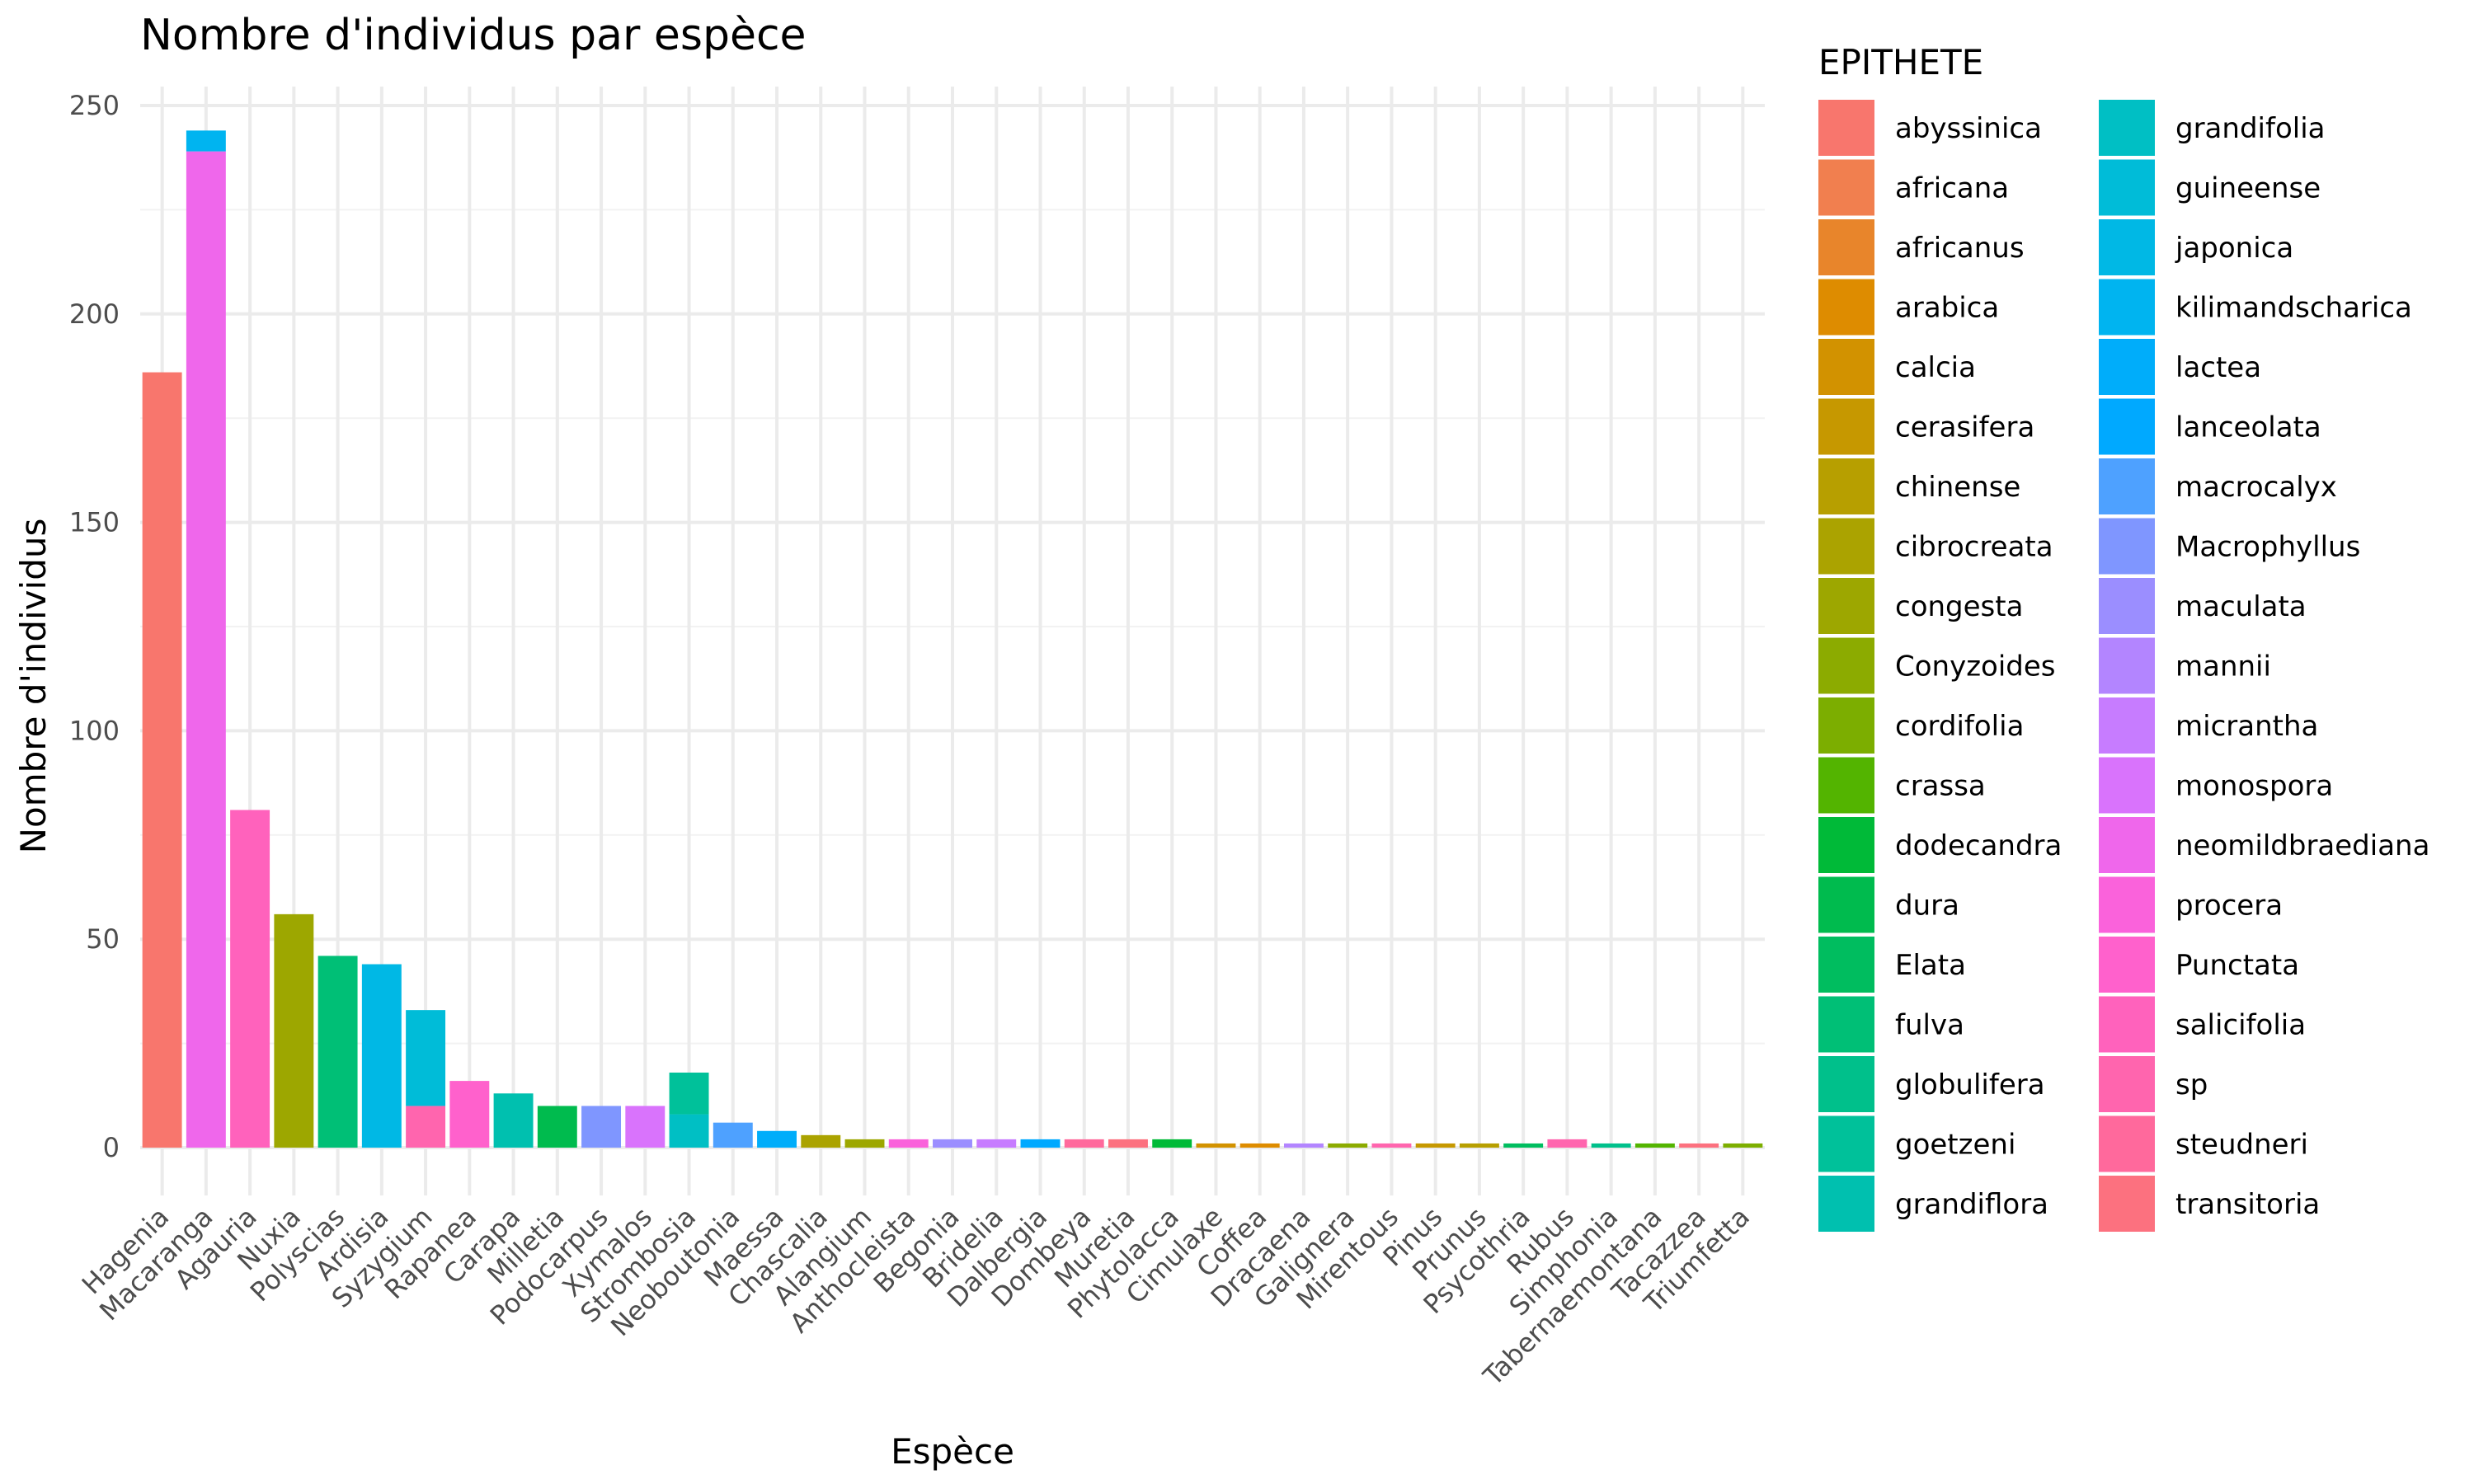 This screenshot has height=1484, width=2474. Describe the element at coordinates (1927, 906) in the screenshot. I see `legend-label: dura` at that location.